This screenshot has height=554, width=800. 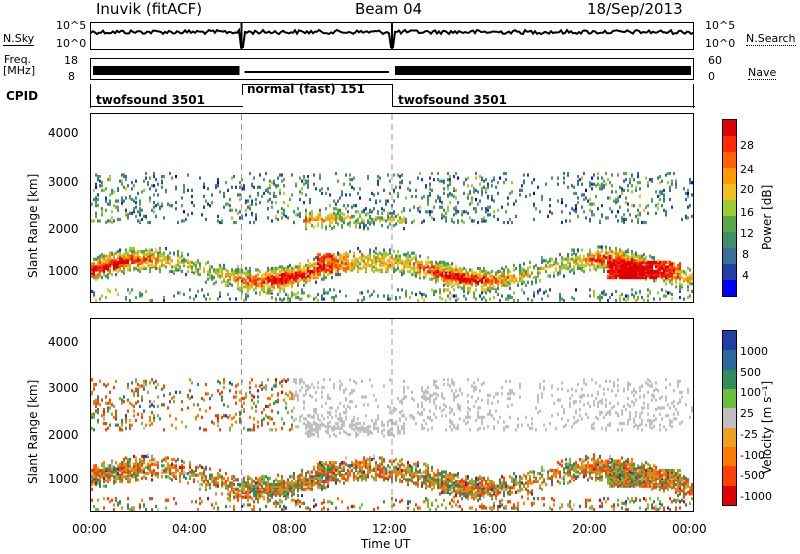 What do you see at coordinates (63, 435) in the screenshot?
I see `velocity-ytick-2000: 2000` at bounding box center [63, 435].